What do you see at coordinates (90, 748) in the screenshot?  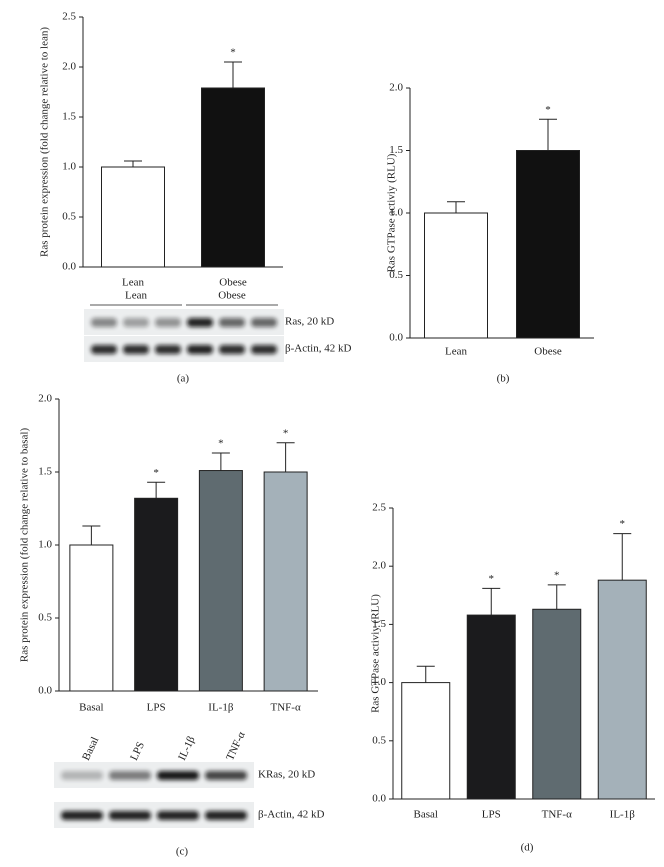 I see `blot-lane-label: Basal` at bounding box center [90, 748].